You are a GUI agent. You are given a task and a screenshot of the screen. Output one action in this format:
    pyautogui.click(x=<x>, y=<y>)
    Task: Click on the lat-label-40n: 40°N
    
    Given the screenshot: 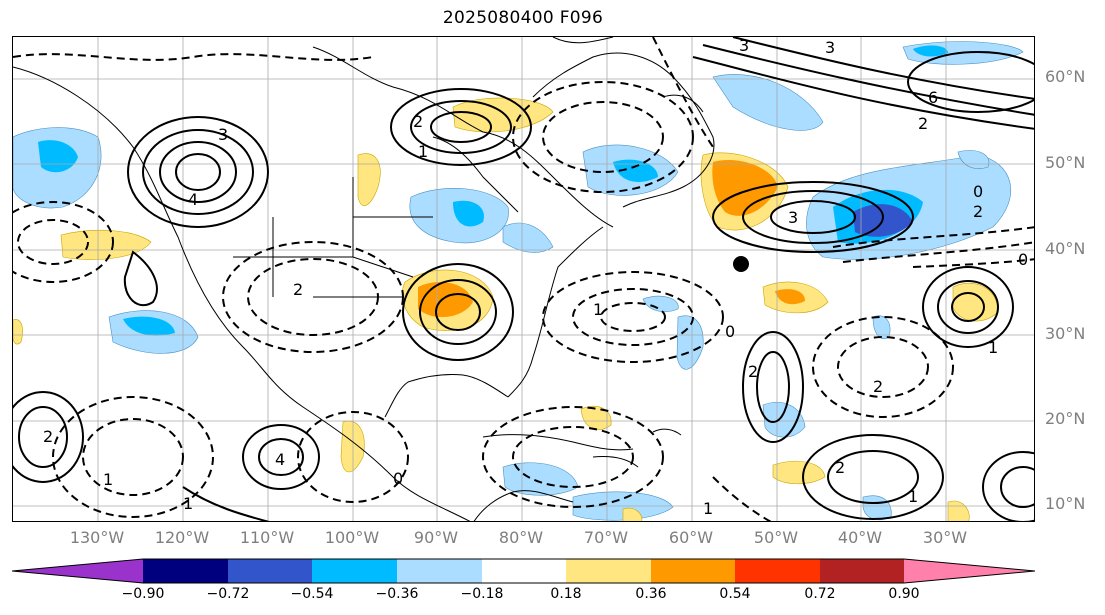 What is the action you would take?
    pyautogui.click(x=1065, y=248)
    